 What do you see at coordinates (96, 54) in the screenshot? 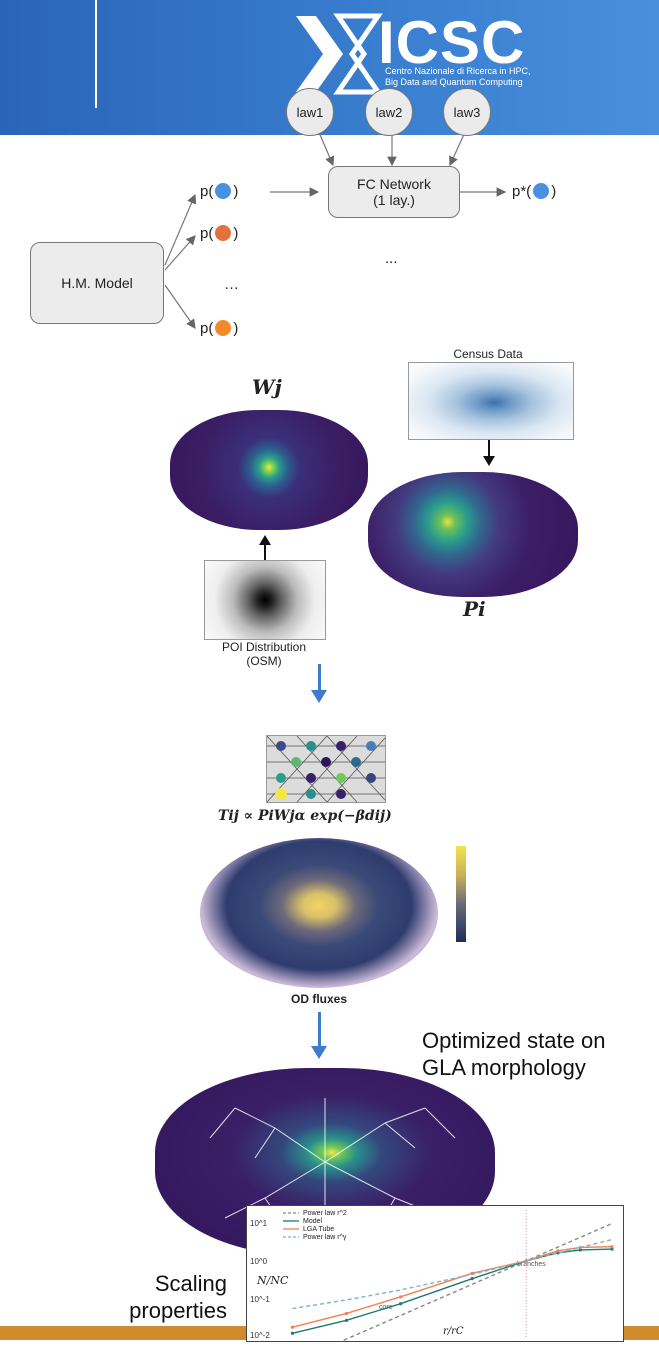
I see `banner-divider` at bounding box center [96, 54].